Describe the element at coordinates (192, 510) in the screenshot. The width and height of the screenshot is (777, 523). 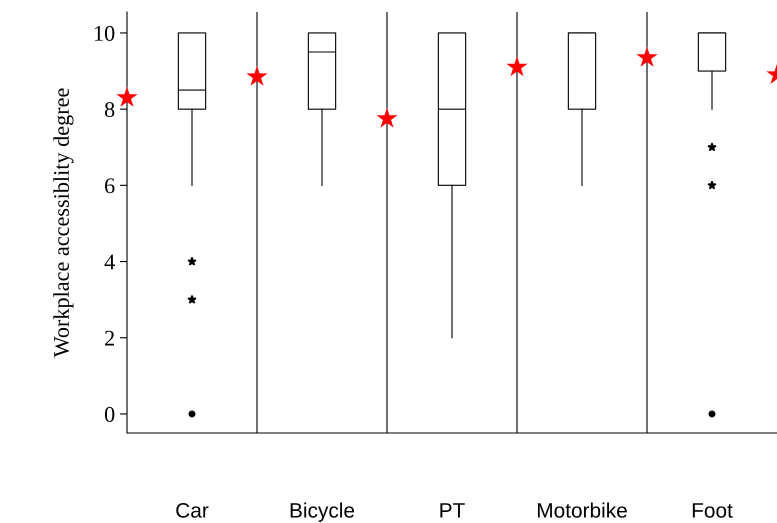
I see `x-tick-label: Car` at that location.